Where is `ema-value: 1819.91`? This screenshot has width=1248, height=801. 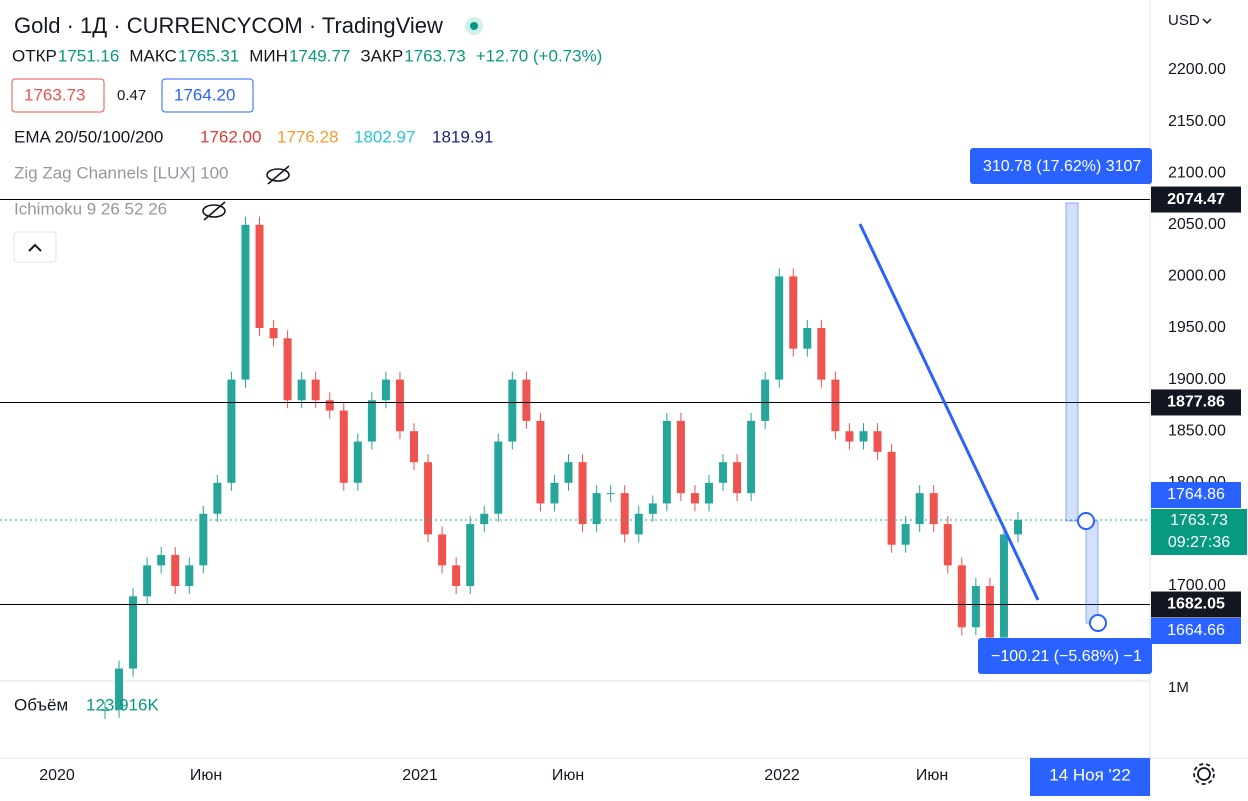 ema-value: 1819.91 is located at coordinates (462, 136).